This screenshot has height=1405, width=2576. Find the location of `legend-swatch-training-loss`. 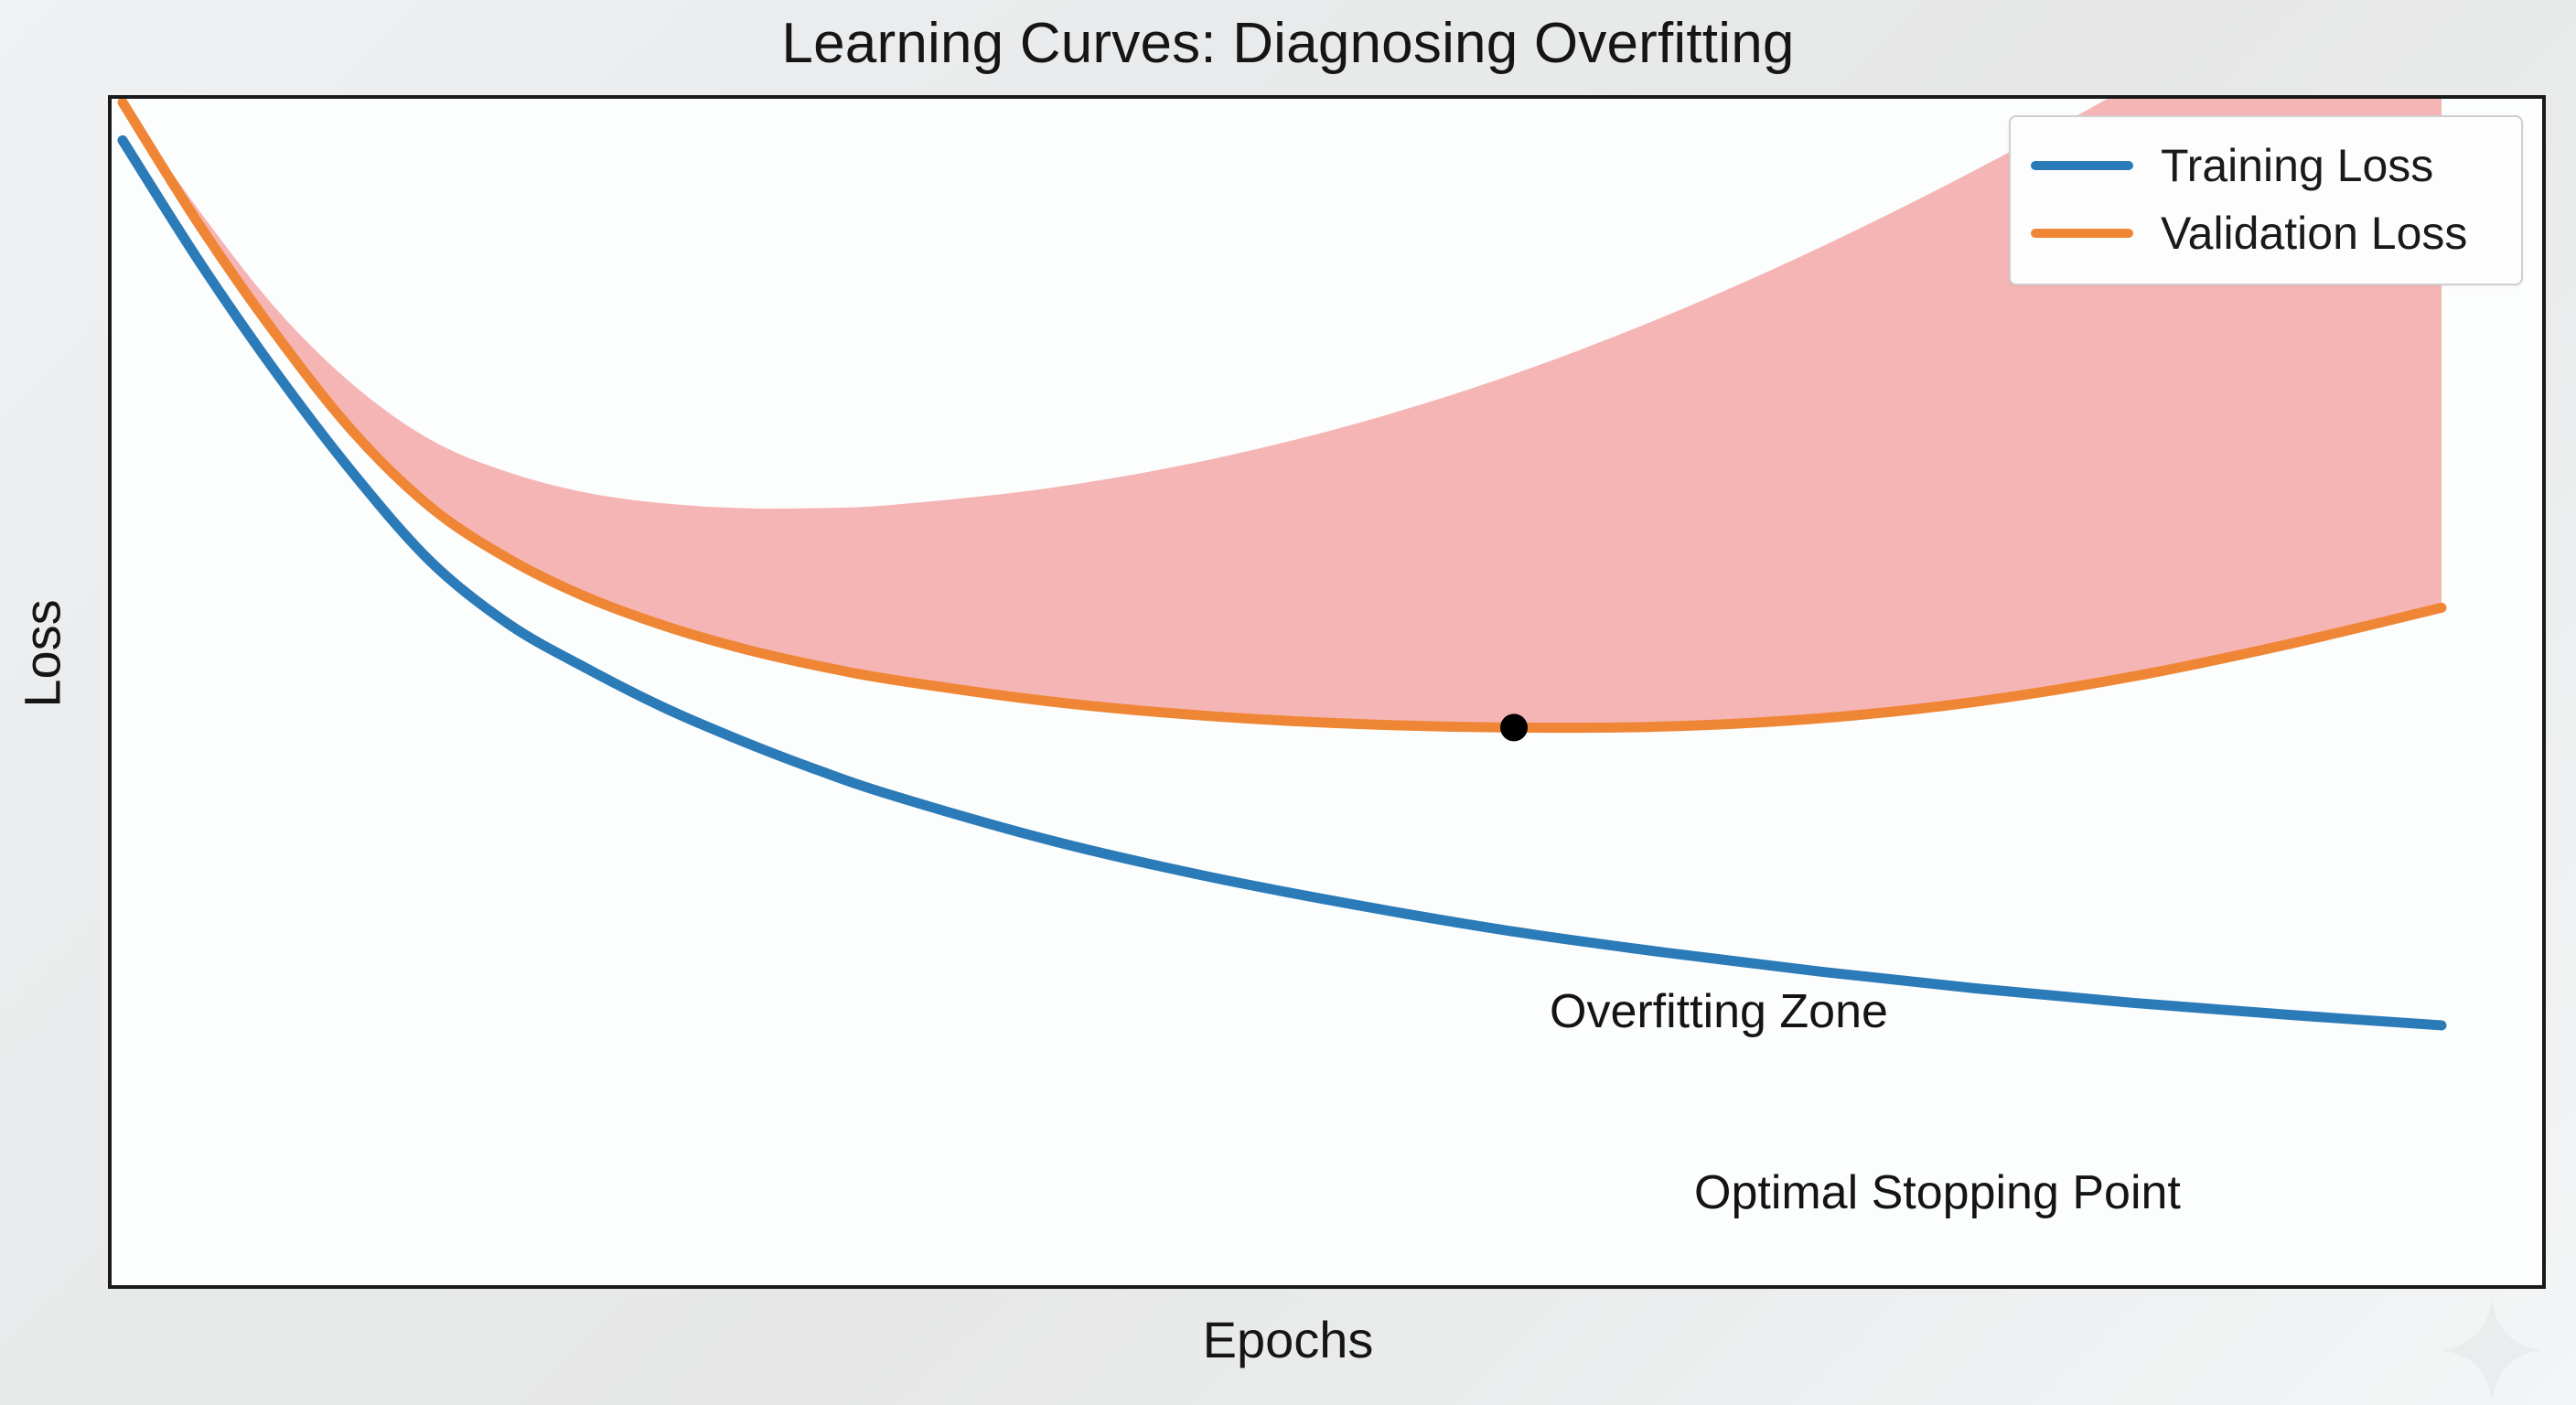

legend-swatch-training-loss is located at coordinates (2082, 165).